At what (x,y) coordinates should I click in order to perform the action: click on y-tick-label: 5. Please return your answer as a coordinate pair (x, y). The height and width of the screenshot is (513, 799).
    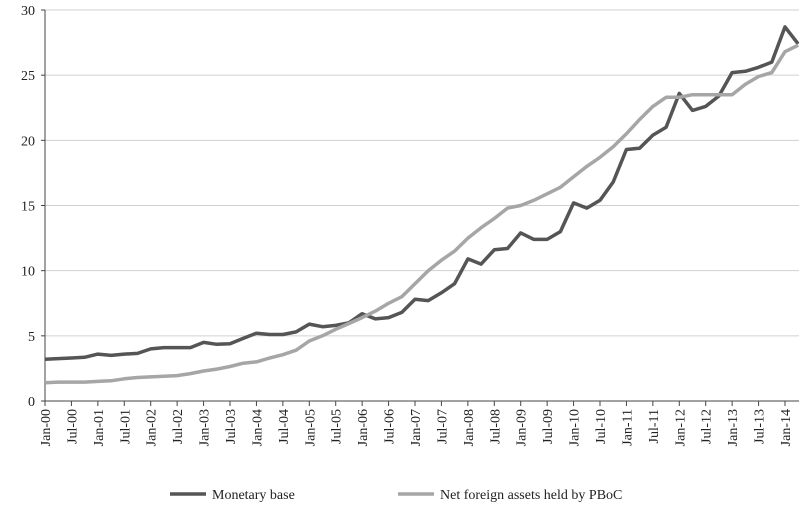
    Looking at the image, I should click on (31, 337).